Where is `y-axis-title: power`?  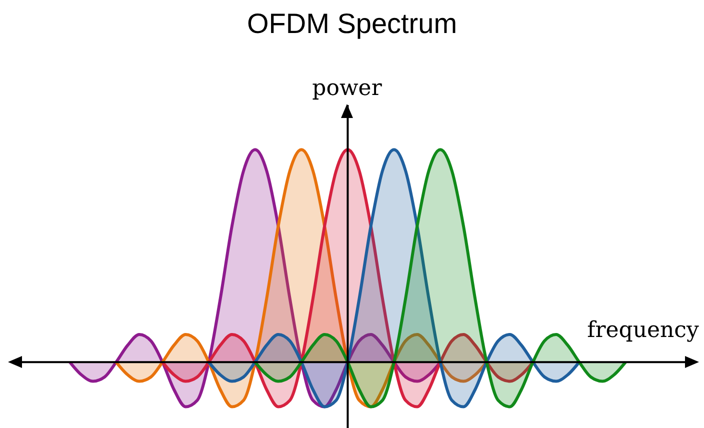 y-axis-title: power is located at coordinates (347, 88).